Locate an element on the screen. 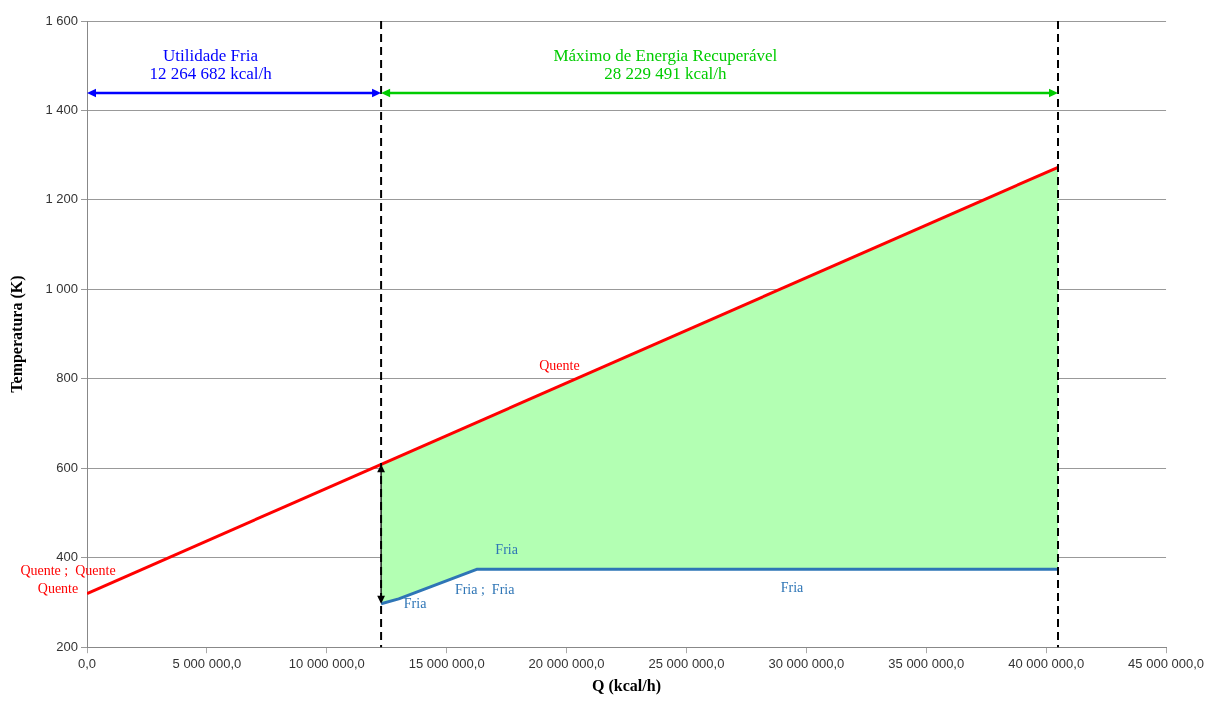 This screenshot has height=706, width=1215. y-tick-label: 600 is located at coordinates (67, 467).